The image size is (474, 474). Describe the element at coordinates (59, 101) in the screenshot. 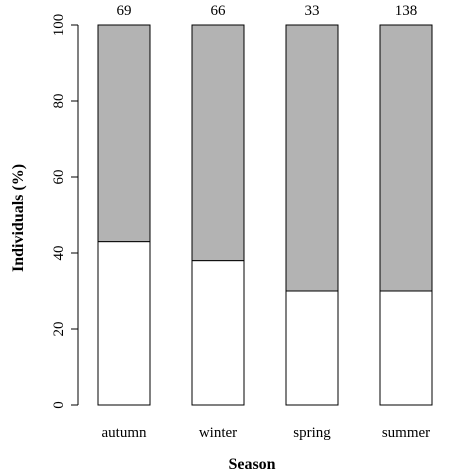

I see `y-tick-label: 80` at that location.